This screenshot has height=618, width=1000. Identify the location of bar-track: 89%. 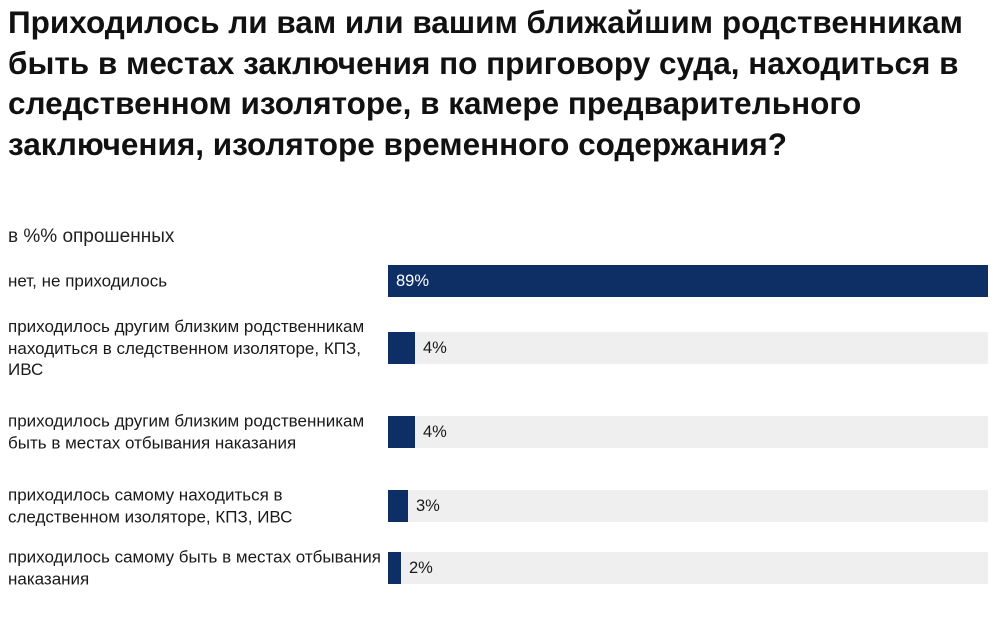
(688, 281).